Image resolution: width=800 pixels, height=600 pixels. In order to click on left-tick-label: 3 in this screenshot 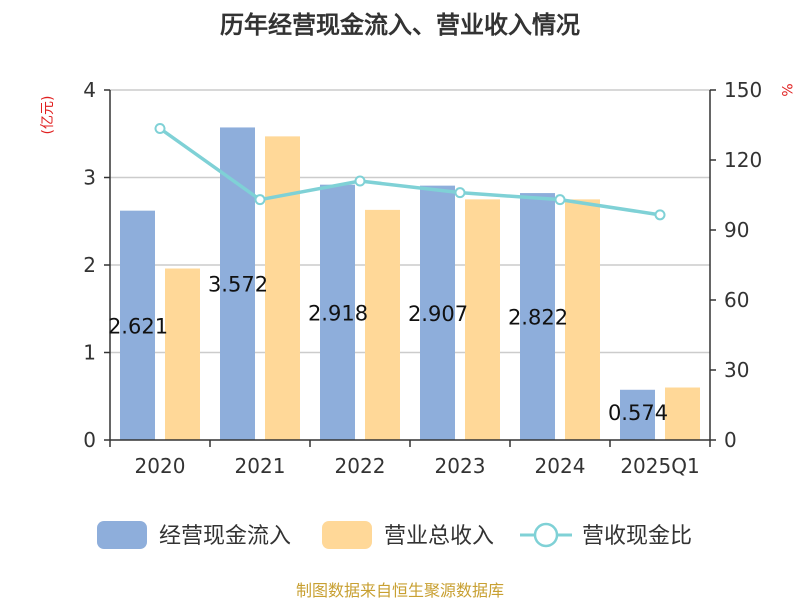, I will do `click(89, 178)`.